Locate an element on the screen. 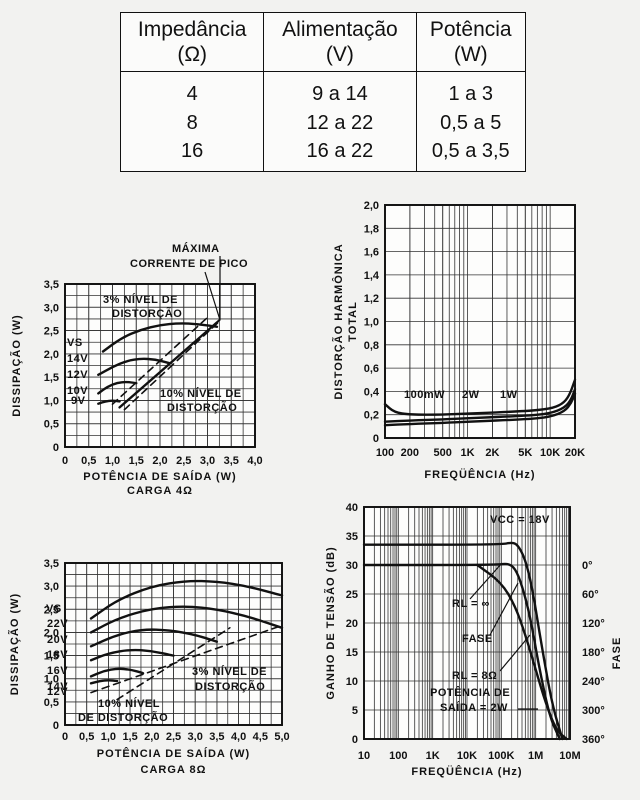 Image resolution: width=640 pixels, height=800 pixels. annotation-label: 18V is located at coordinates (57, 655).